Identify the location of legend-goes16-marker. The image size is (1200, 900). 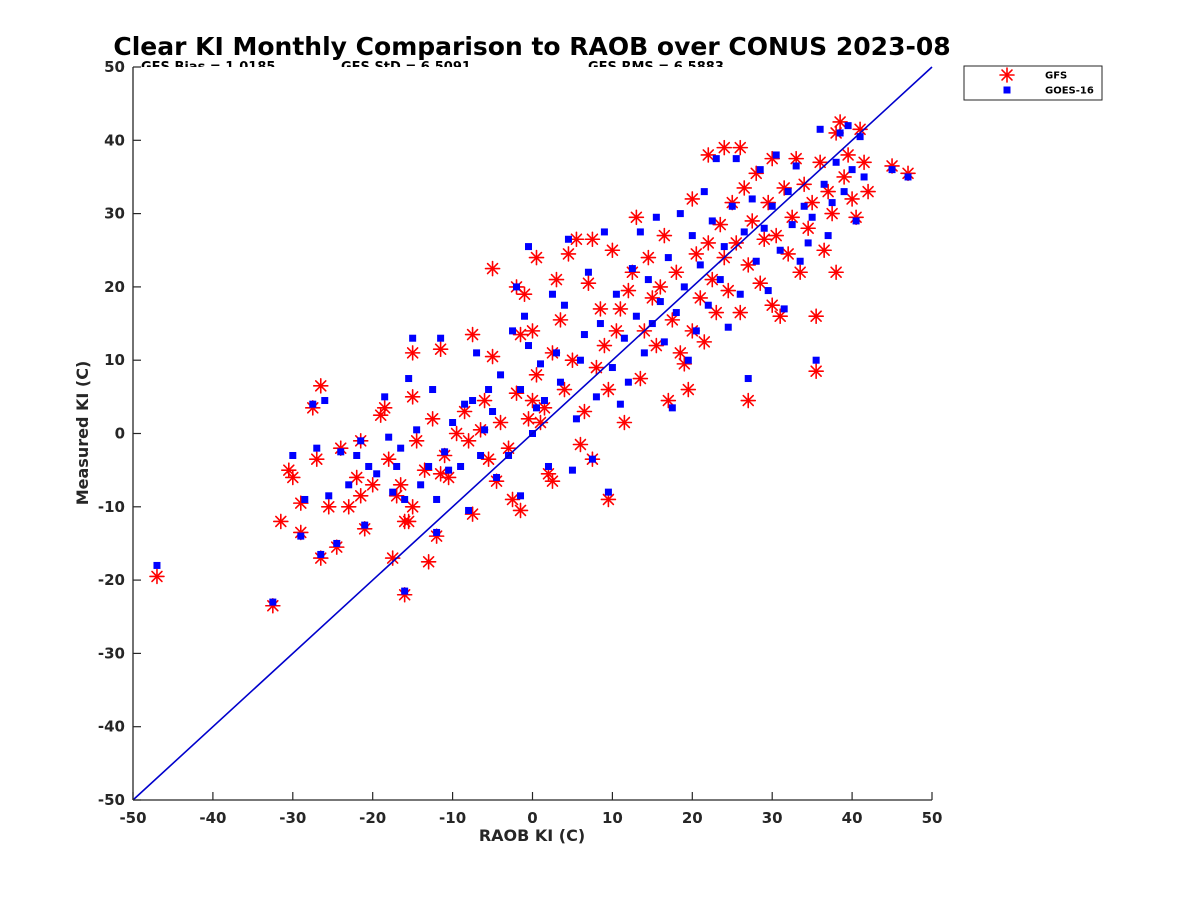
(1007, 90).